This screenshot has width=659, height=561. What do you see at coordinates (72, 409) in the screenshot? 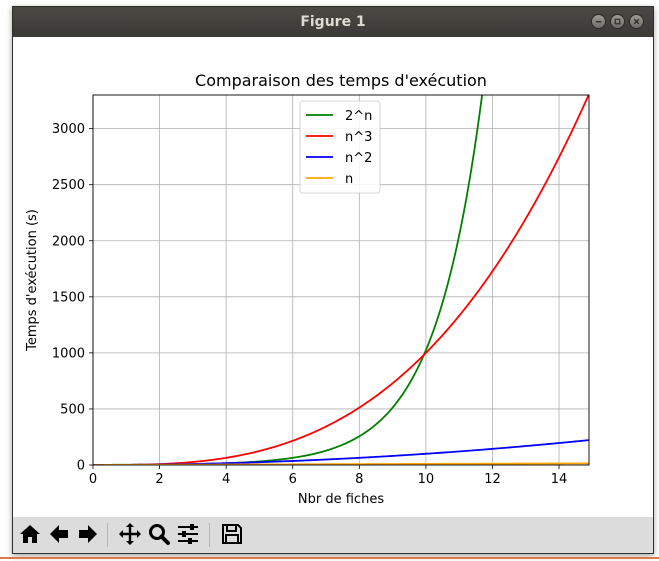
I see `y-tick-label: 500` at bounding box center [72, 409].